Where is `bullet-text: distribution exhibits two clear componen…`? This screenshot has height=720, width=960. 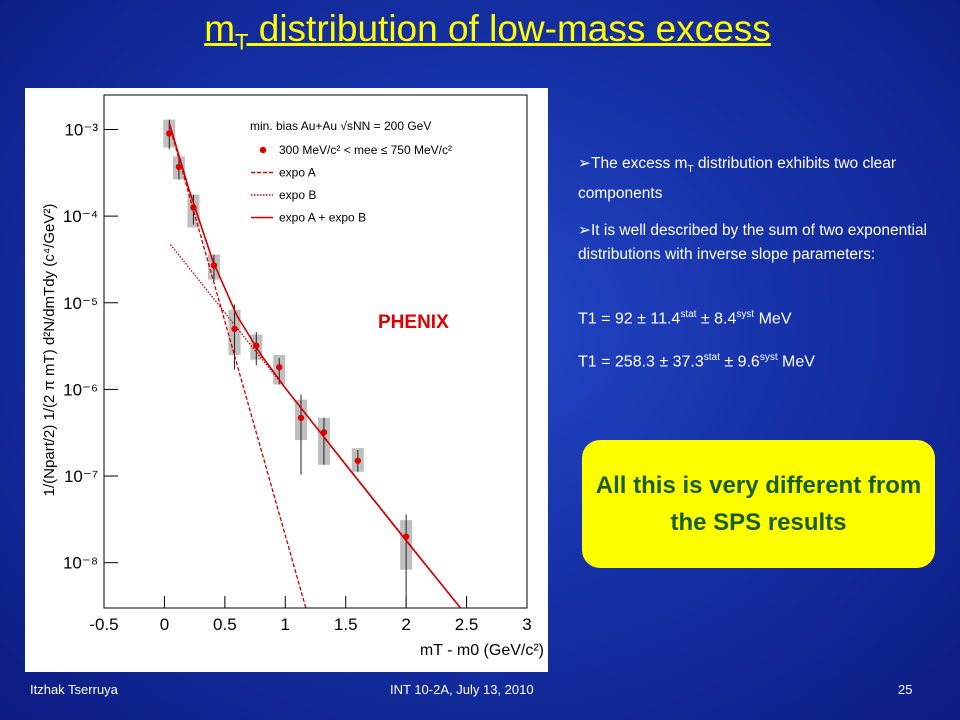 bullet-text: distribution exhibits two clear componen… is located at coordinates (737, 179).